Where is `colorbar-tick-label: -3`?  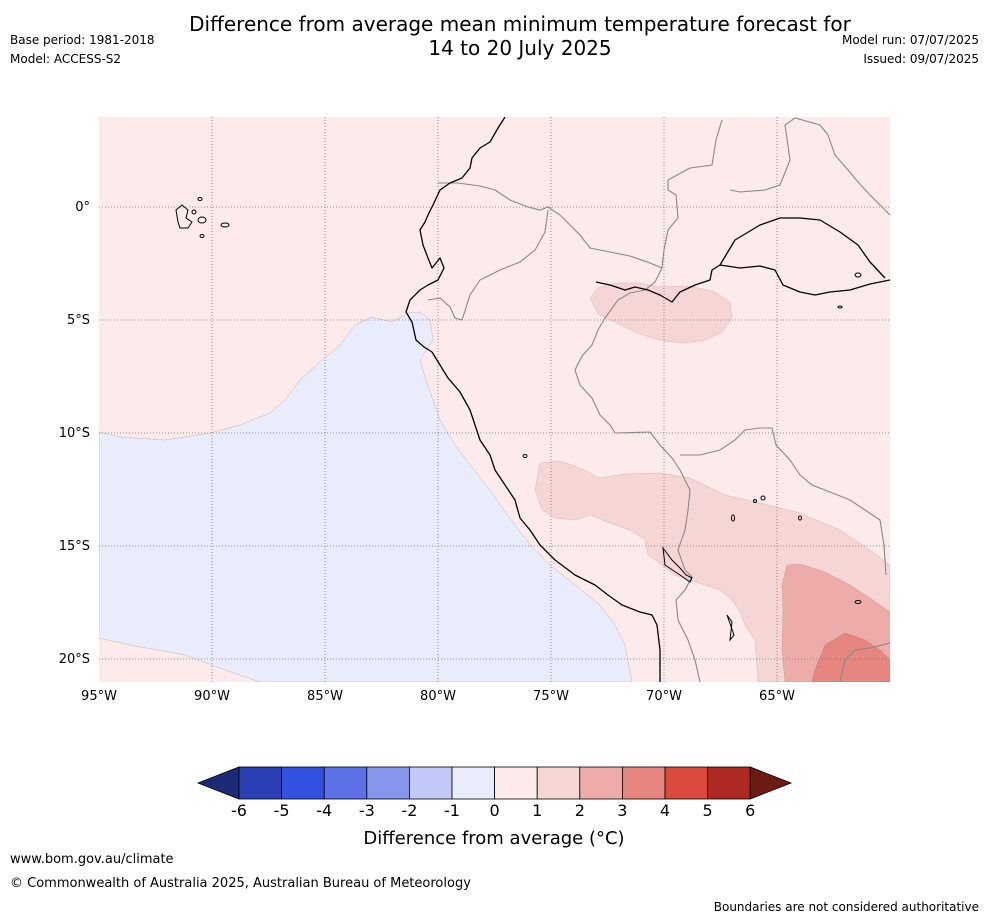 colorbar-tick-label: -3 is located at coordinates (366, 810).